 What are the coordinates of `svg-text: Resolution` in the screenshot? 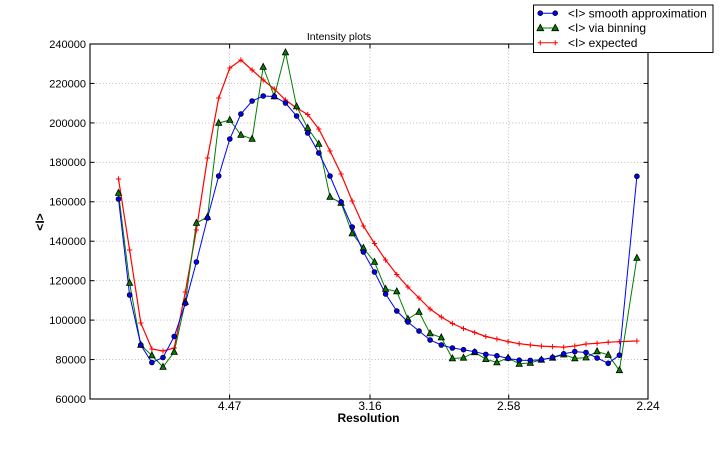 It's located at (369, 418).